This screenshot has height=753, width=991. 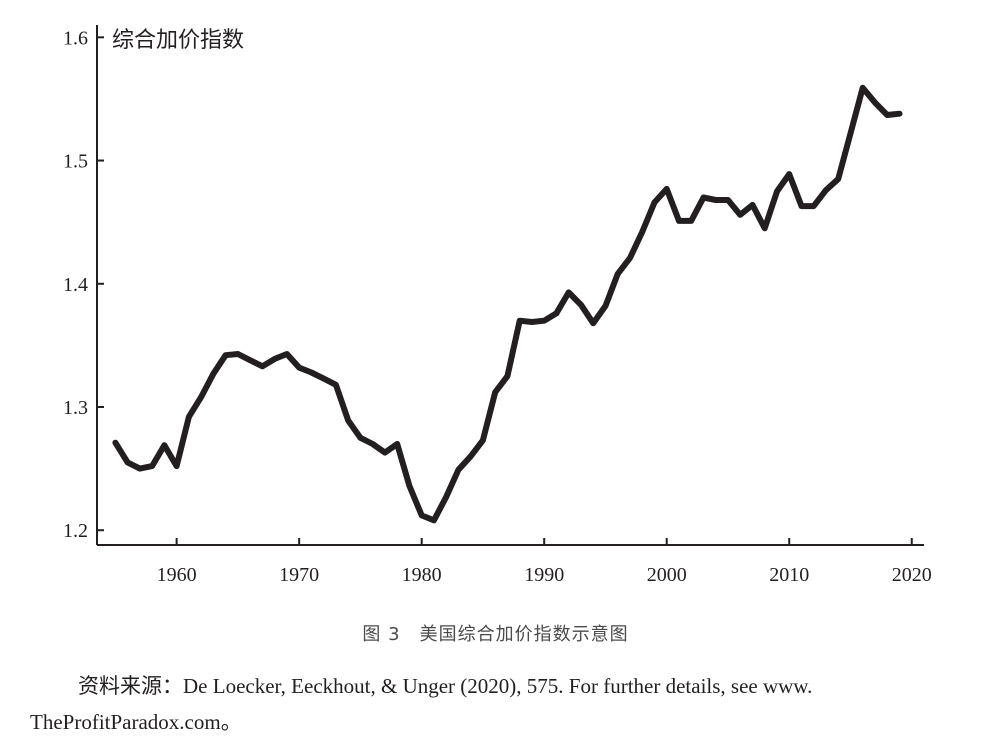 What do you see at coordinates (544, 575) in the screenshot?
I see `x-tick-label: 1990` at bounding box center [544, 575].